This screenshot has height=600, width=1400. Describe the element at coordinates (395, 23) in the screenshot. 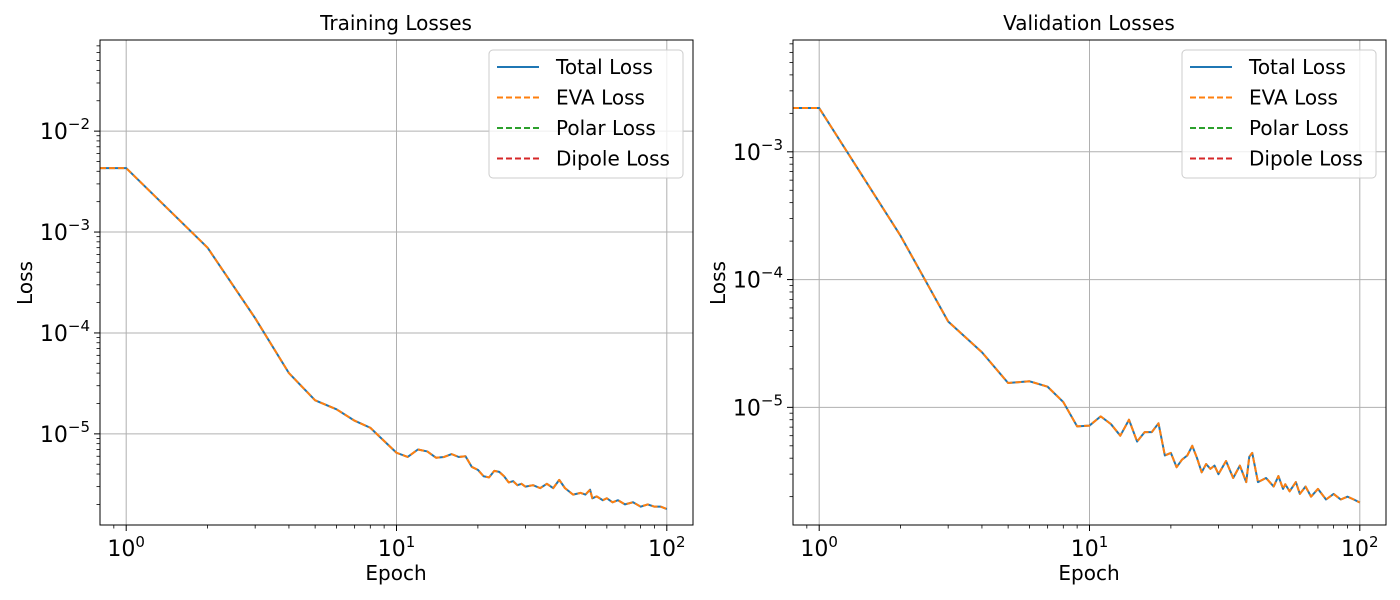

I see `chart-title: Training Losses` at that location.